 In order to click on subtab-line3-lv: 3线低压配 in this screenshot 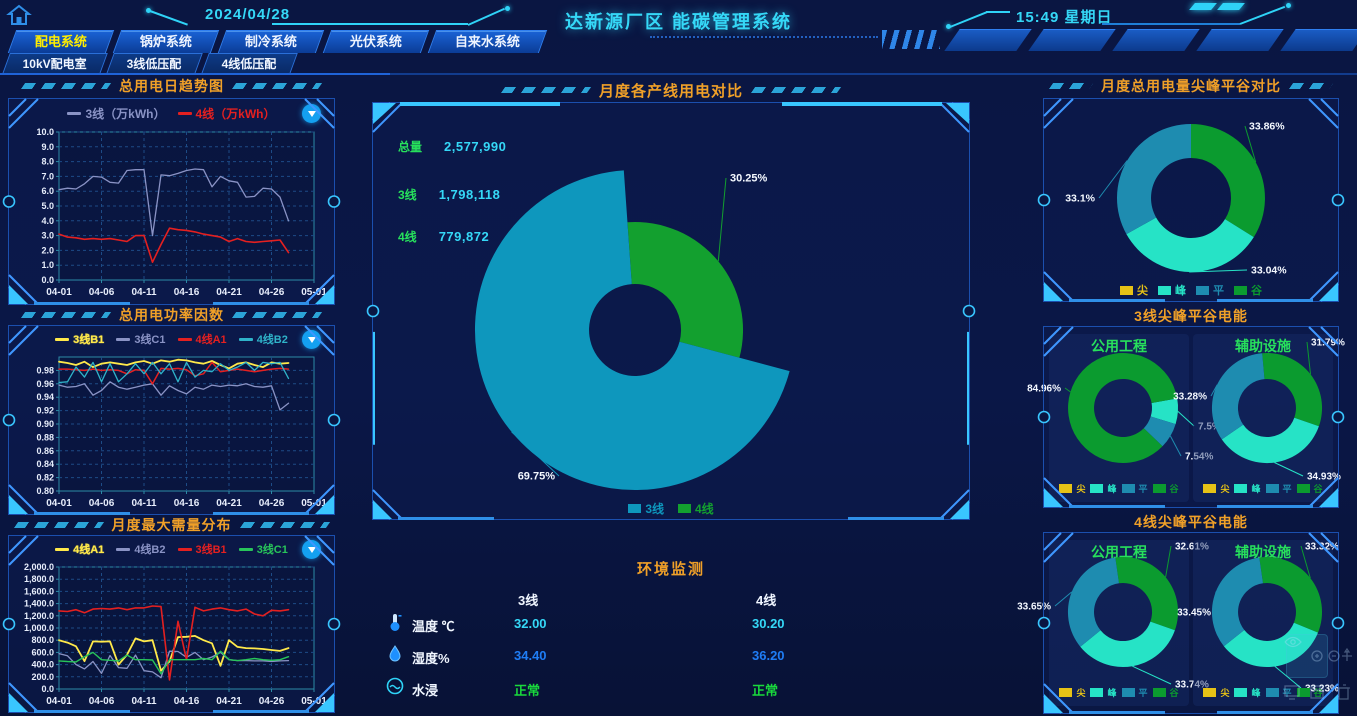, I will do `click(154, 63)`.